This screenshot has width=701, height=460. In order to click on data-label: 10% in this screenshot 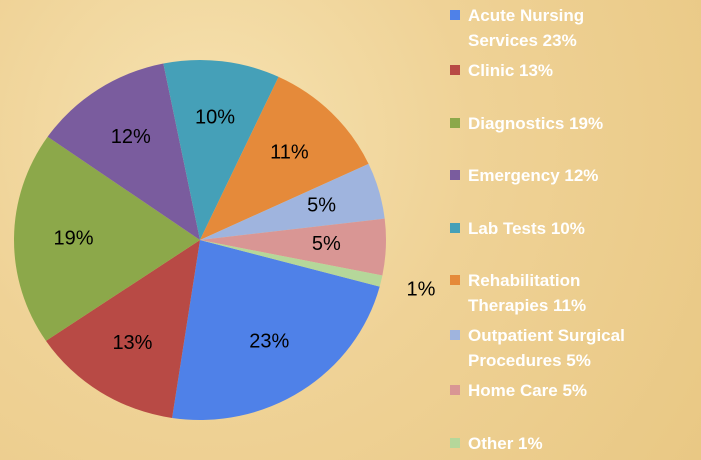, I will do `click(215, 118)`.